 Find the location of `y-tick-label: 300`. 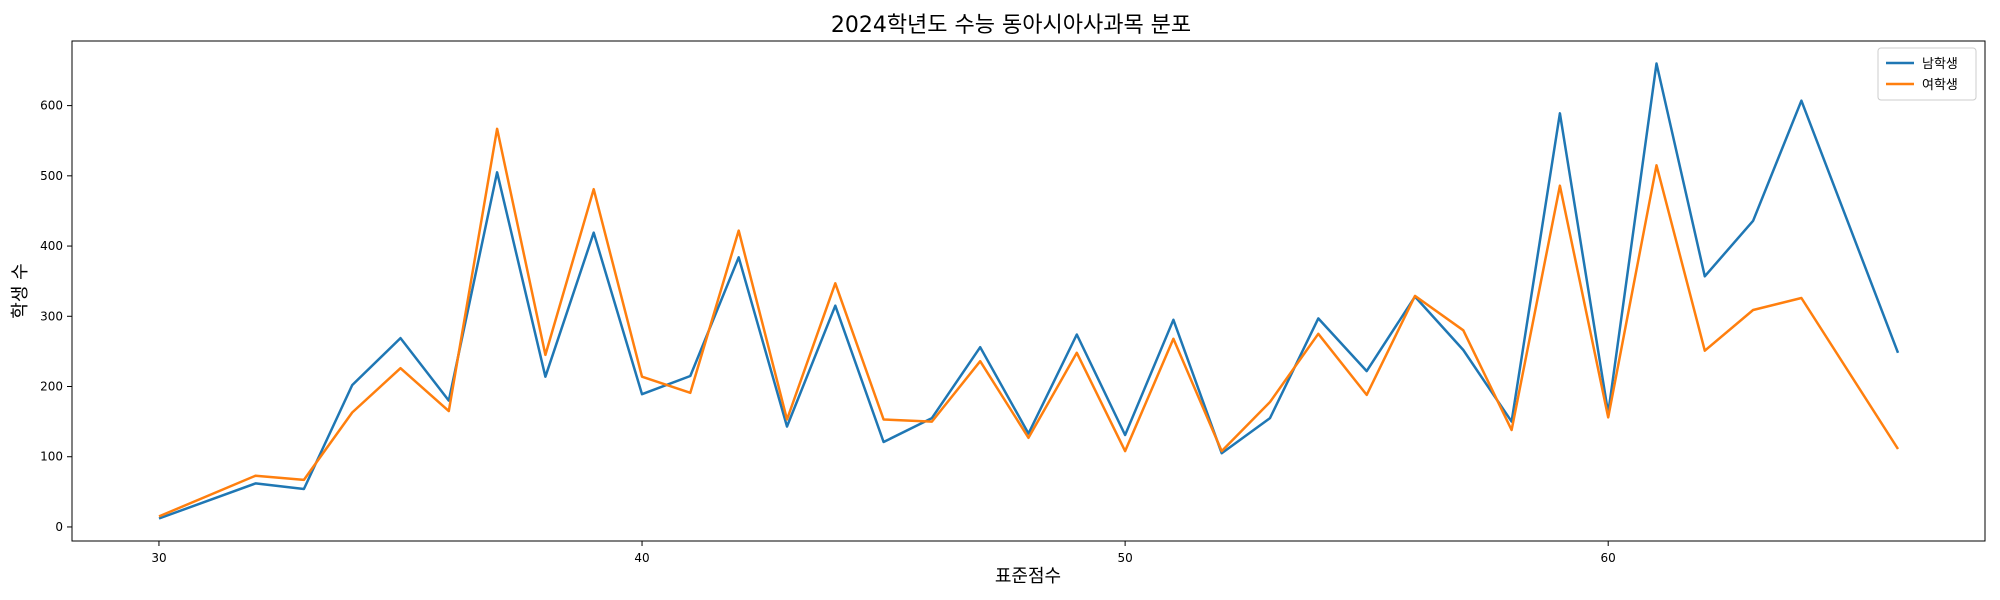

y-tick-label: 300 is located at coordinates (51, 316).